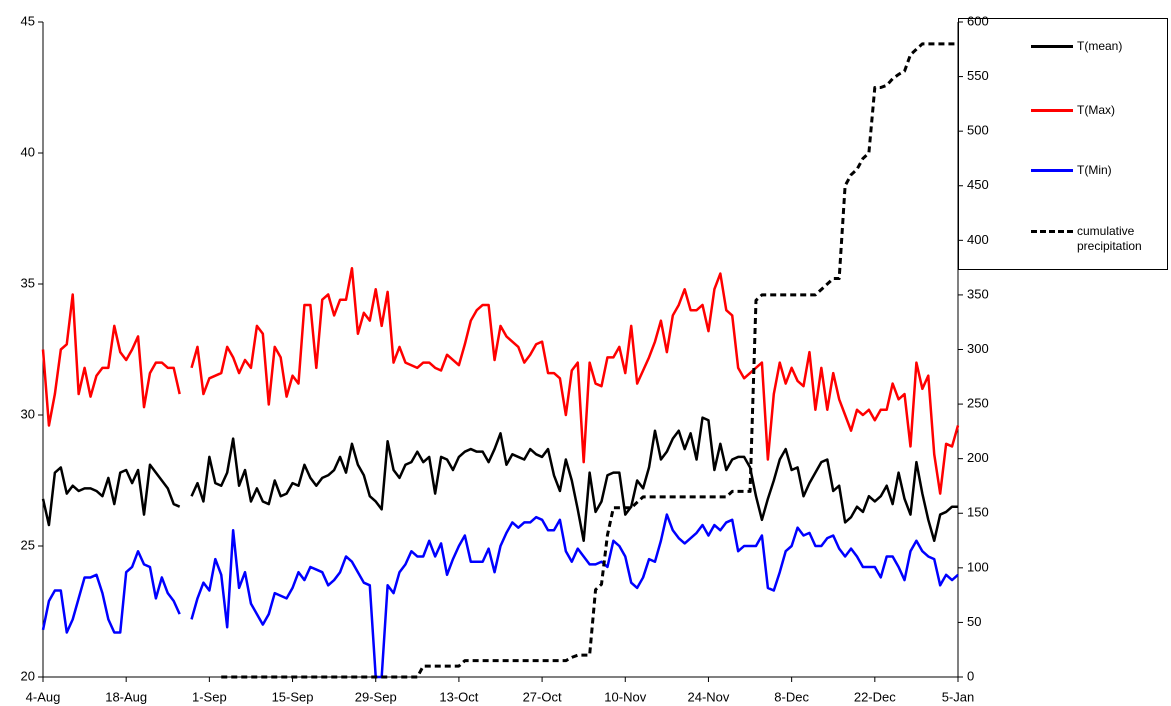 This screenshot has height=706, width=1171. I want to click on y2-tick-label: 200, so click(978, 457).